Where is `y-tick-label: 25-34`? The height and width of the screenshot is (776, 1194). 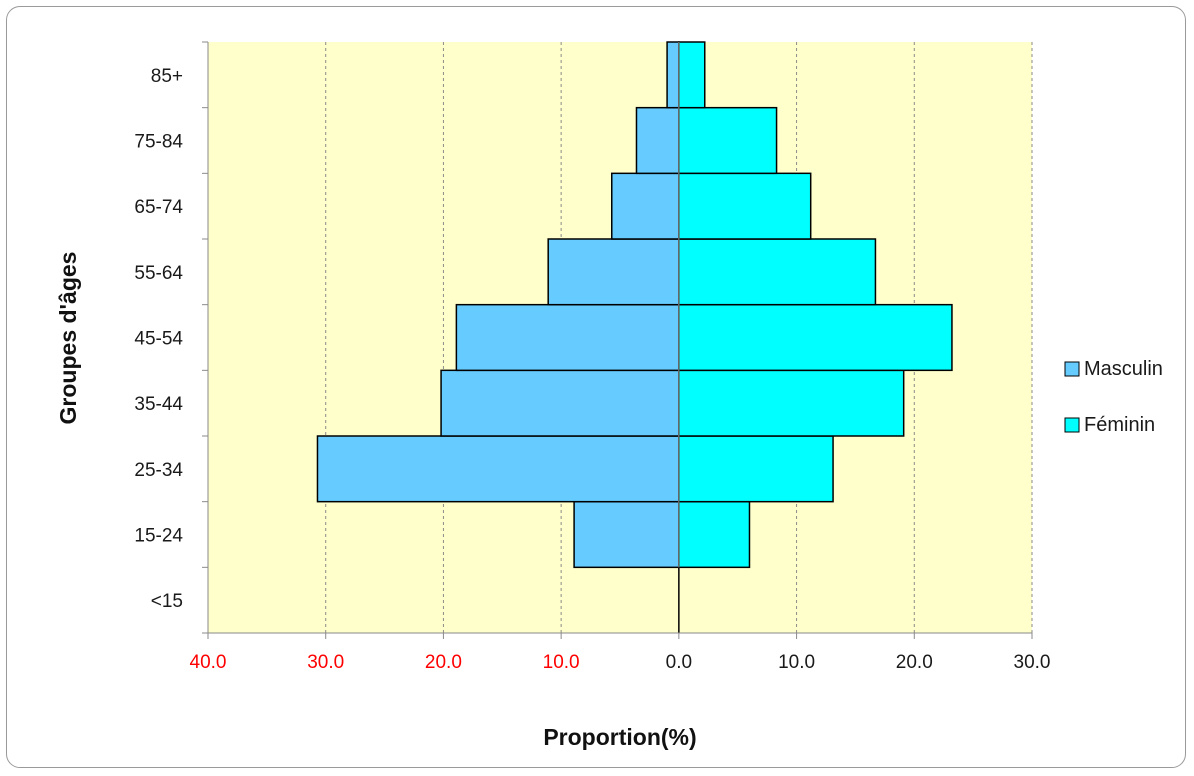
y-tick-label: 25-34 is located at coordinates (158, 470).